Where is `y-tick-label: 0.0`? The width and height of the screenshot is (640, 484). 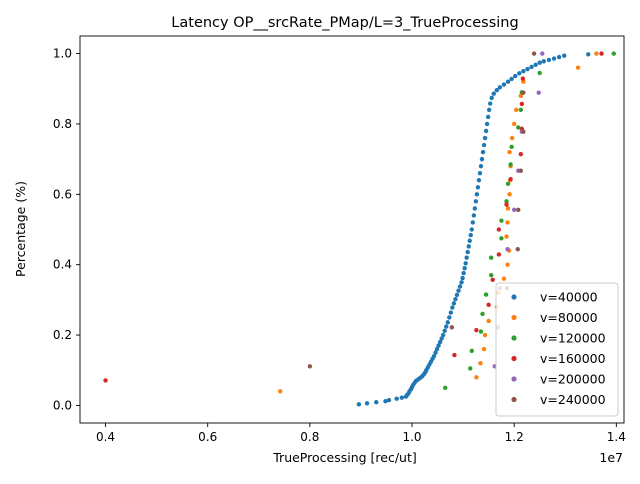
y-tick-label: 0.0 is located at coordinates (62, 405).